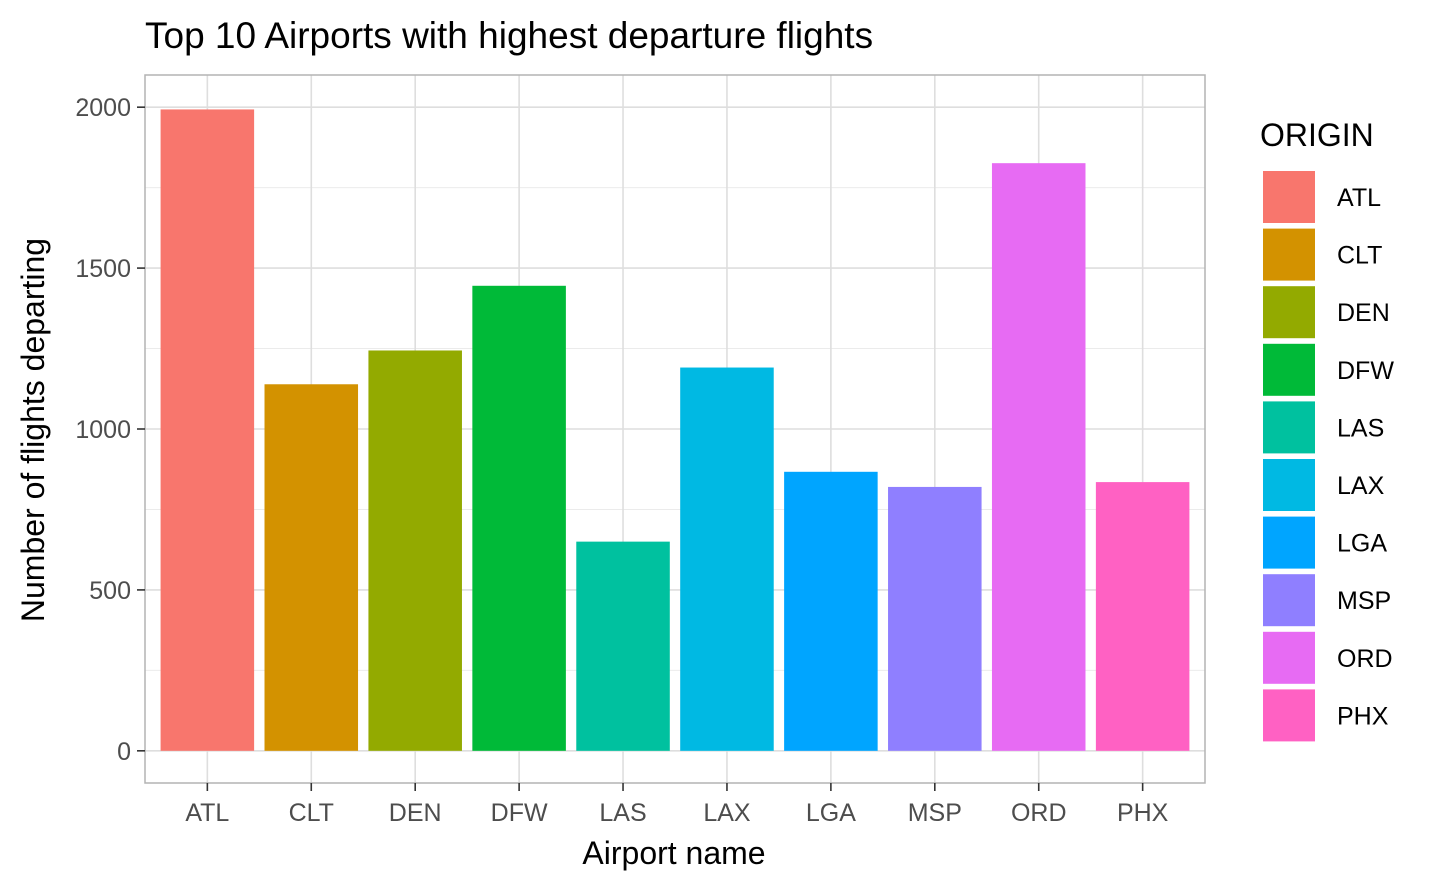  Describe the element at coordinates (1359, 256) in the screenshot. I see `legend-label: CLT` at that location.